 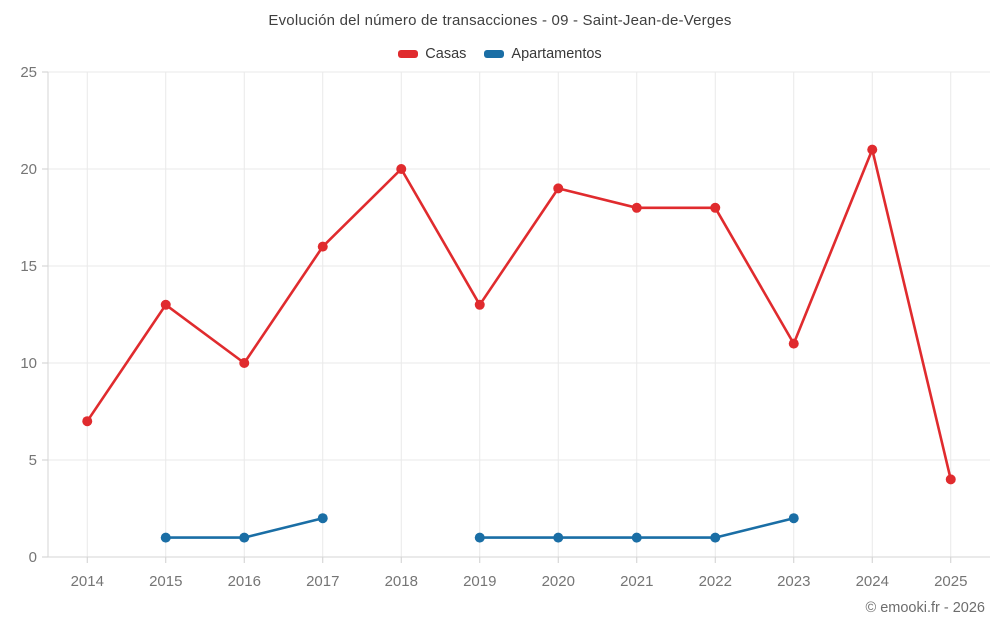 What do you see at coordinates (494, 54) in the screenshot?
I see `apartamentos-swatch-icon` at bounding box center [494, 54].